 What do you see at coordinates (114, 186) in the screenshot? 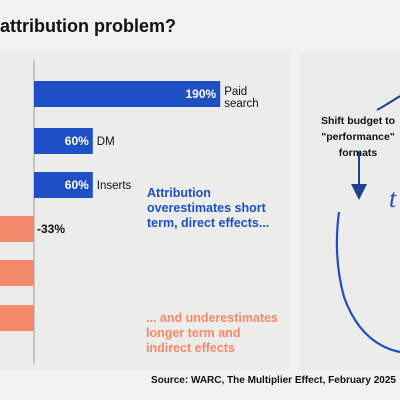
I see `category-label: Inserts` at bounding box center [114, 186].